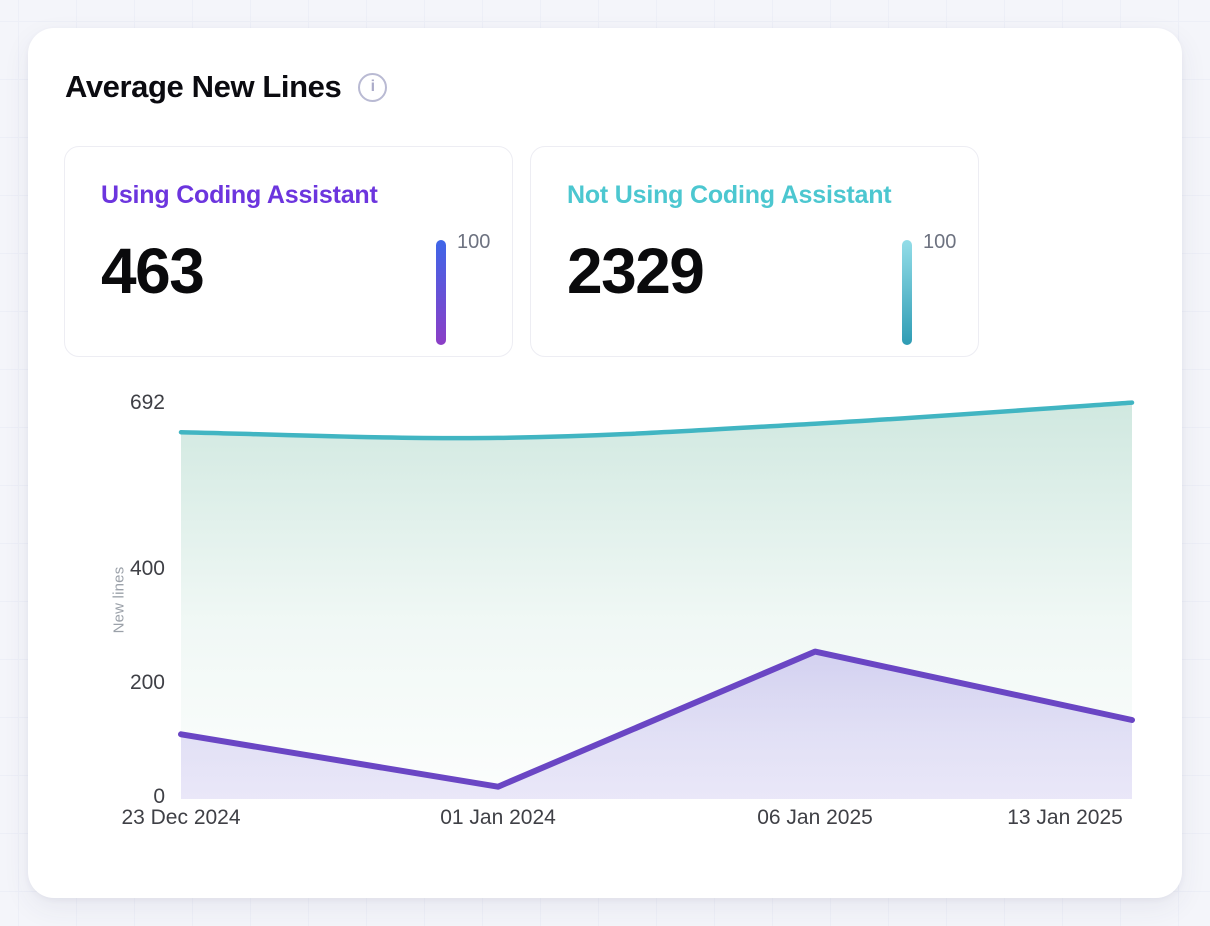  What do you see at coordinates (181, 817) in the screenshot?
I see `x-tick-label: 23 Dec 2024` at bounding box center [181, 817].